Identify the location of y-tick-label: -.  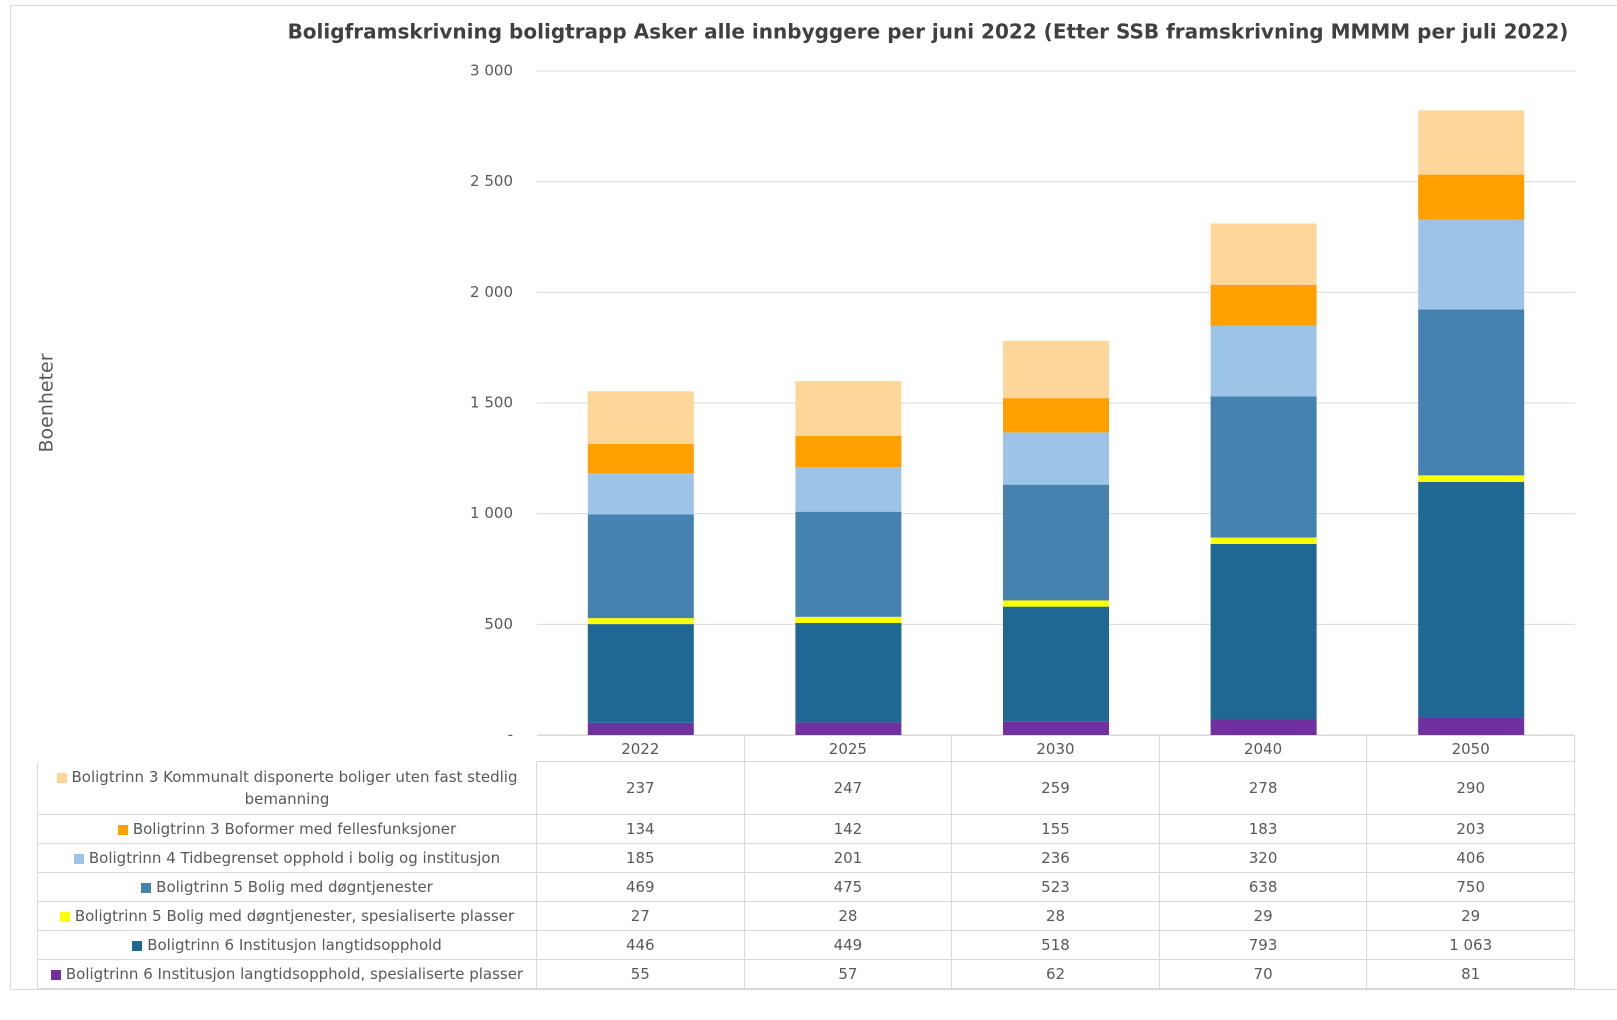
(510, 735).